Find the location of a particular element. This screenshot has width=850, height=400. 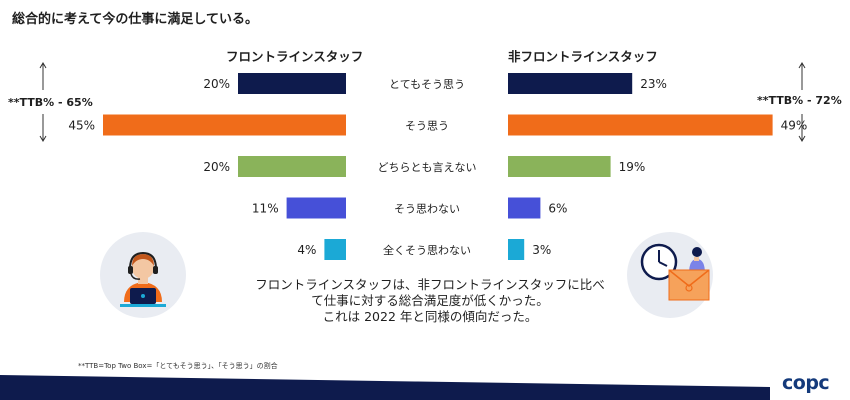

ttb-right-label: **TTB% - 72% is located at coordinates (799, 100).